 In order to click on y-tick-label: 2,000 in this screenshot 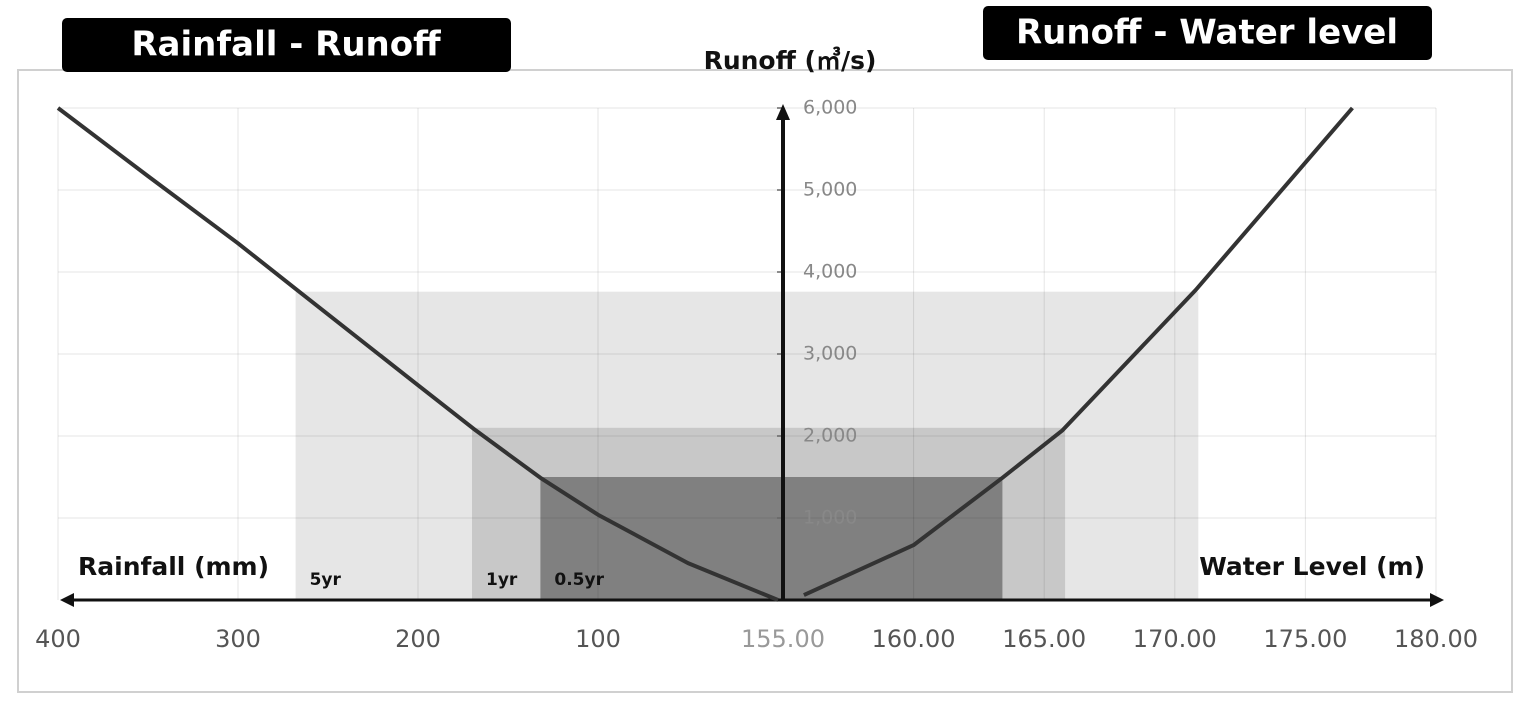, I will do `click(830, 436)`.